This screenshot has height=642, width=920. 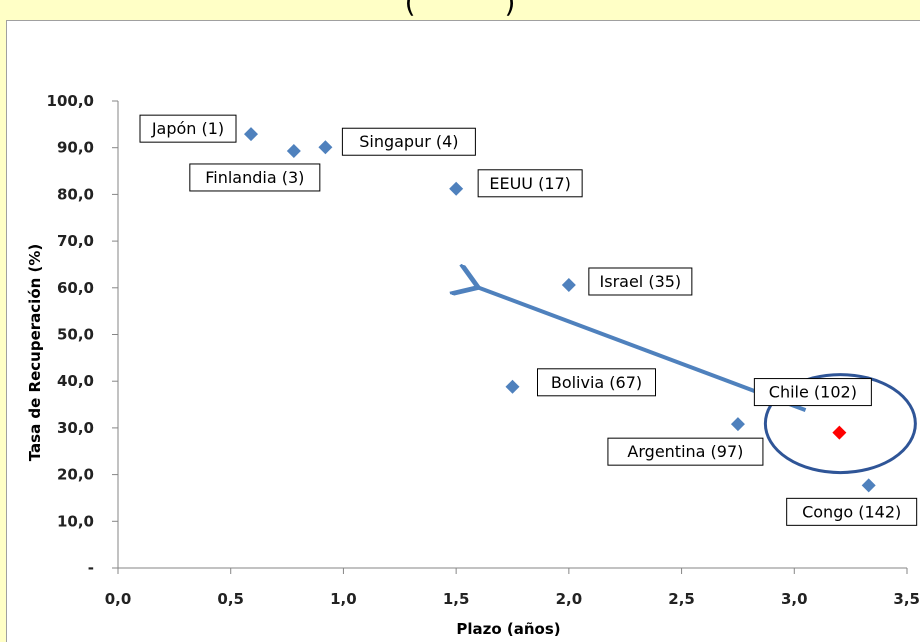 What do you see at coordinates (91, 568) in the screenshot?
I see `y-tick-label: -` at bounding box center [91, 568].